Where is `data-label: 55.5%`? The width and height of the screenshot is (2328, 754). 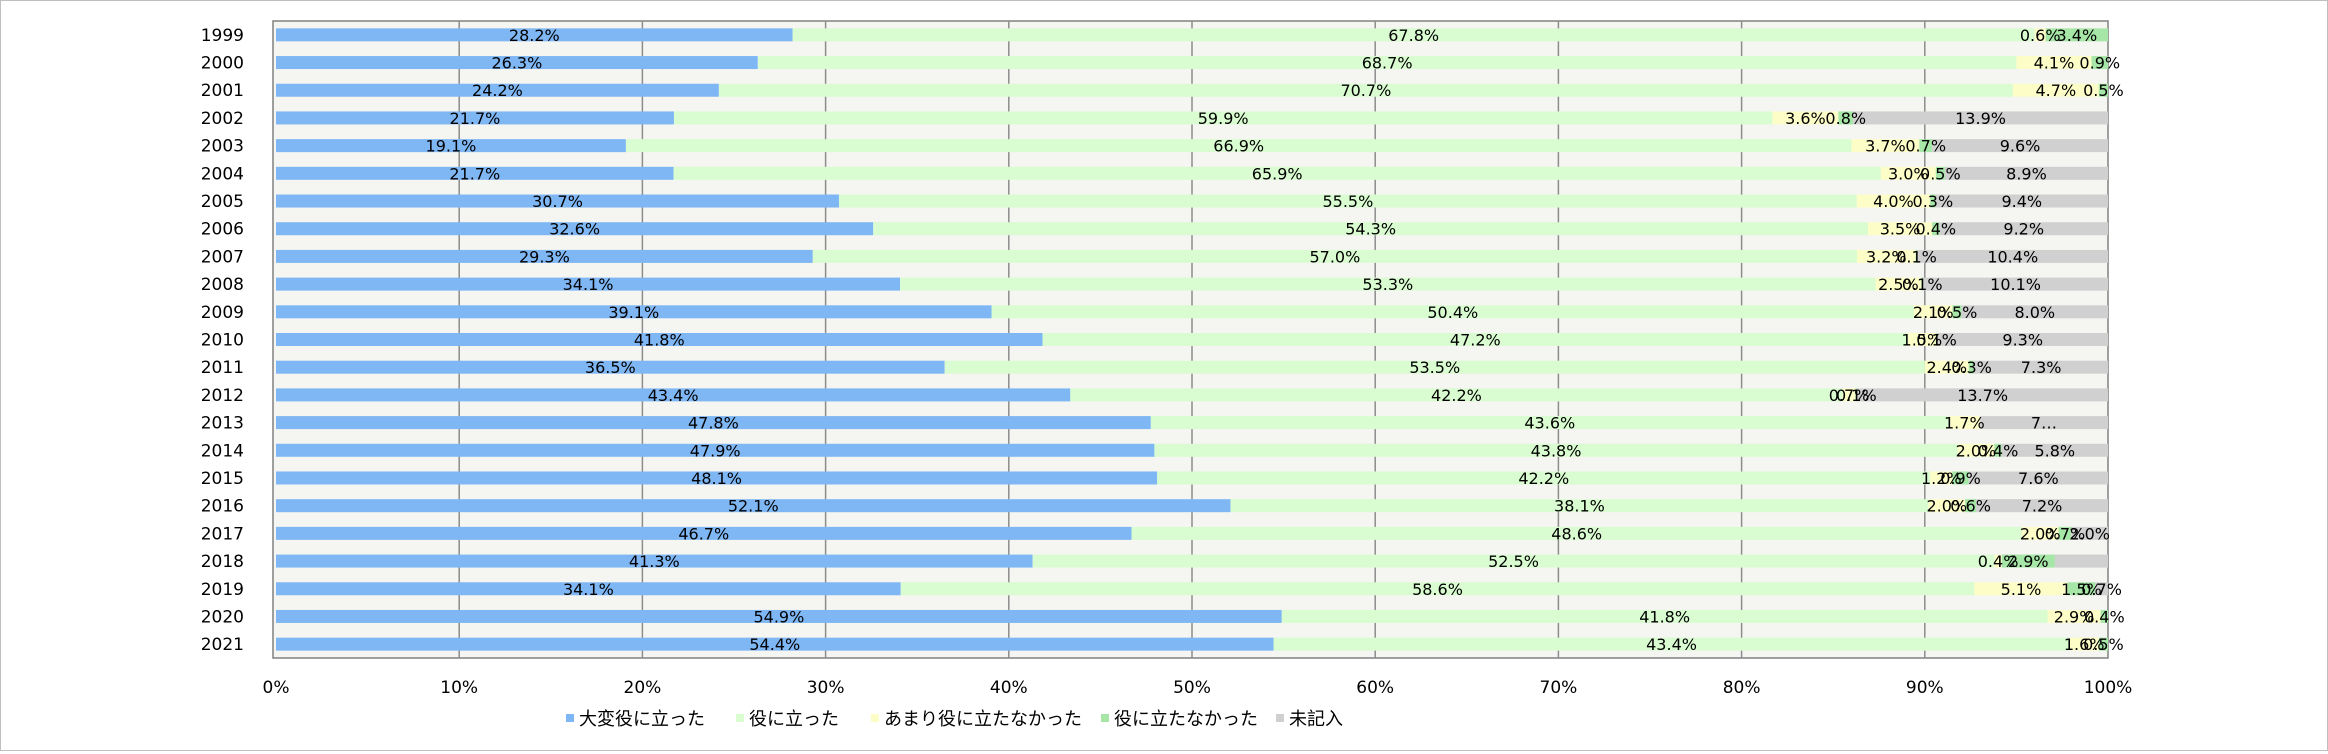
data-label: 55.5% is located at coordinates (1347, 201).